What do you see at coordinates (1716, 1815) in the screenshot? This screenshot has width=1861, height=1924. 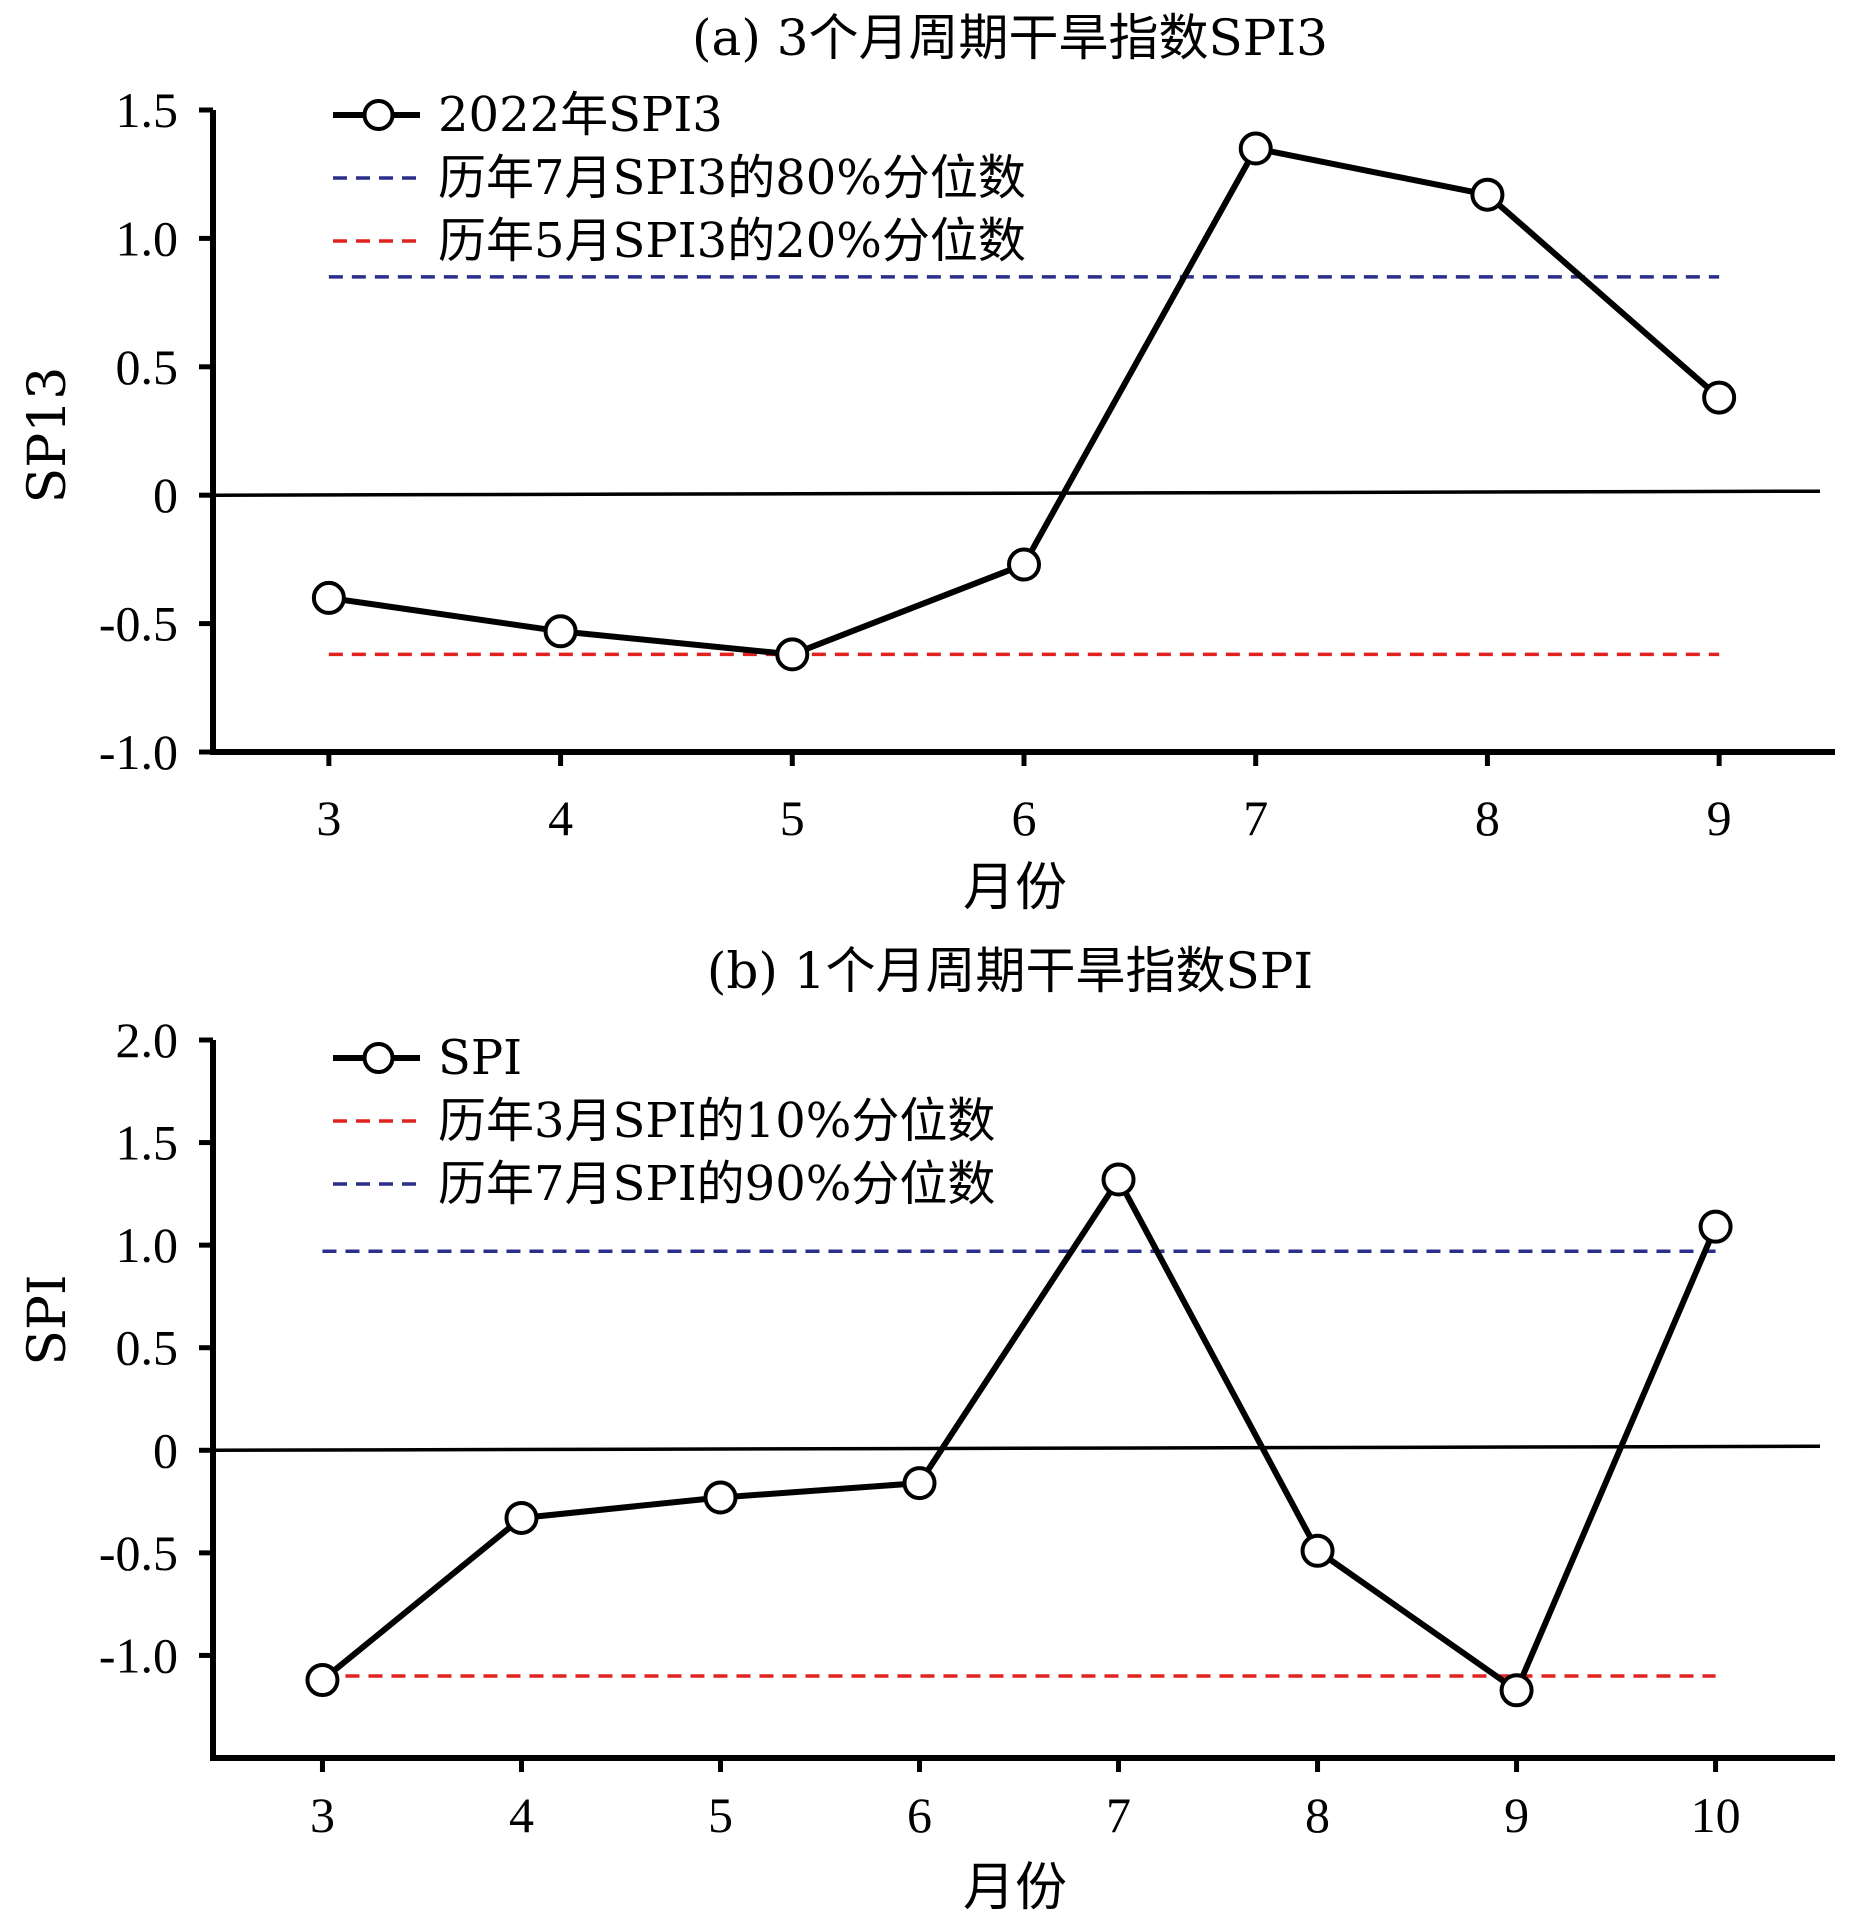 I see `x-tick-label: 10` at bounding box center [1716, 1815].